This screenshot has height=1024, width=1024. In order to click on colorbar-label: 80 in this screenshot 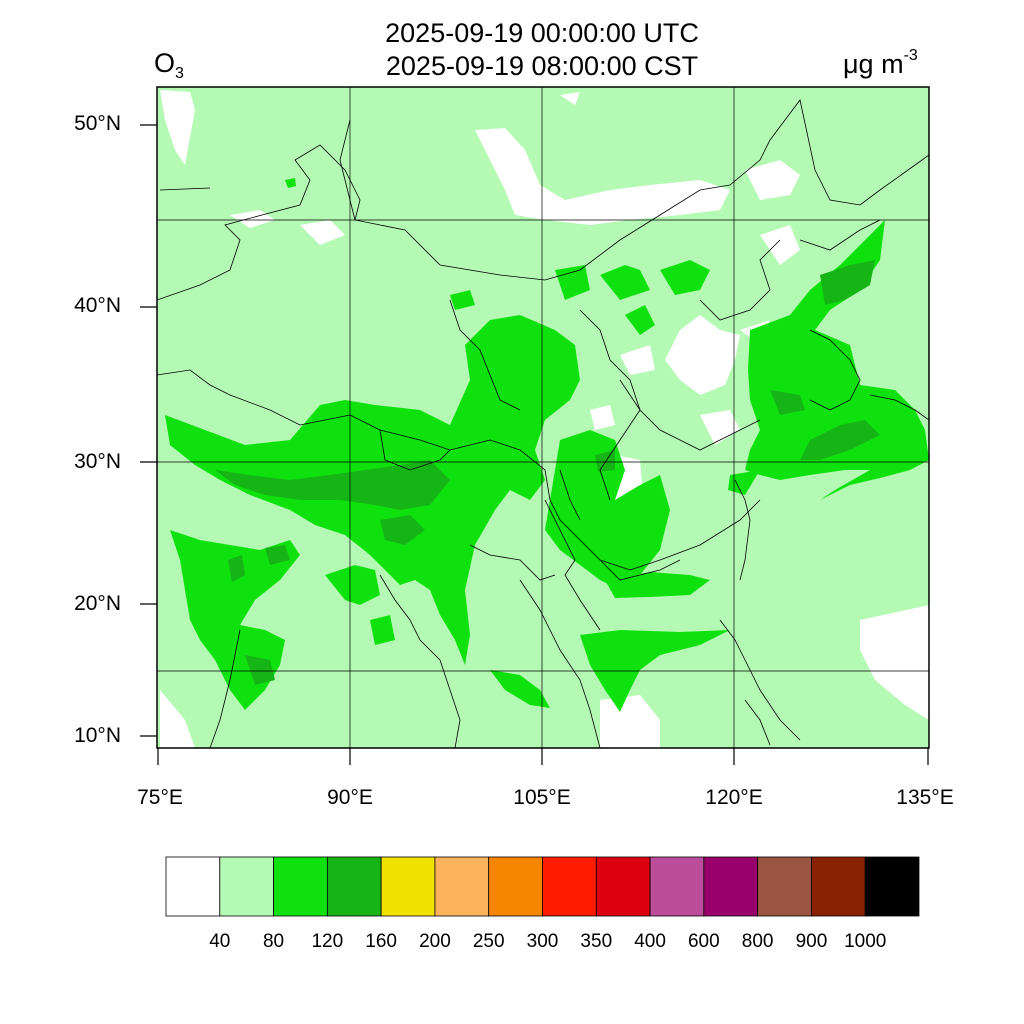, I will do `click(273, 941)`.